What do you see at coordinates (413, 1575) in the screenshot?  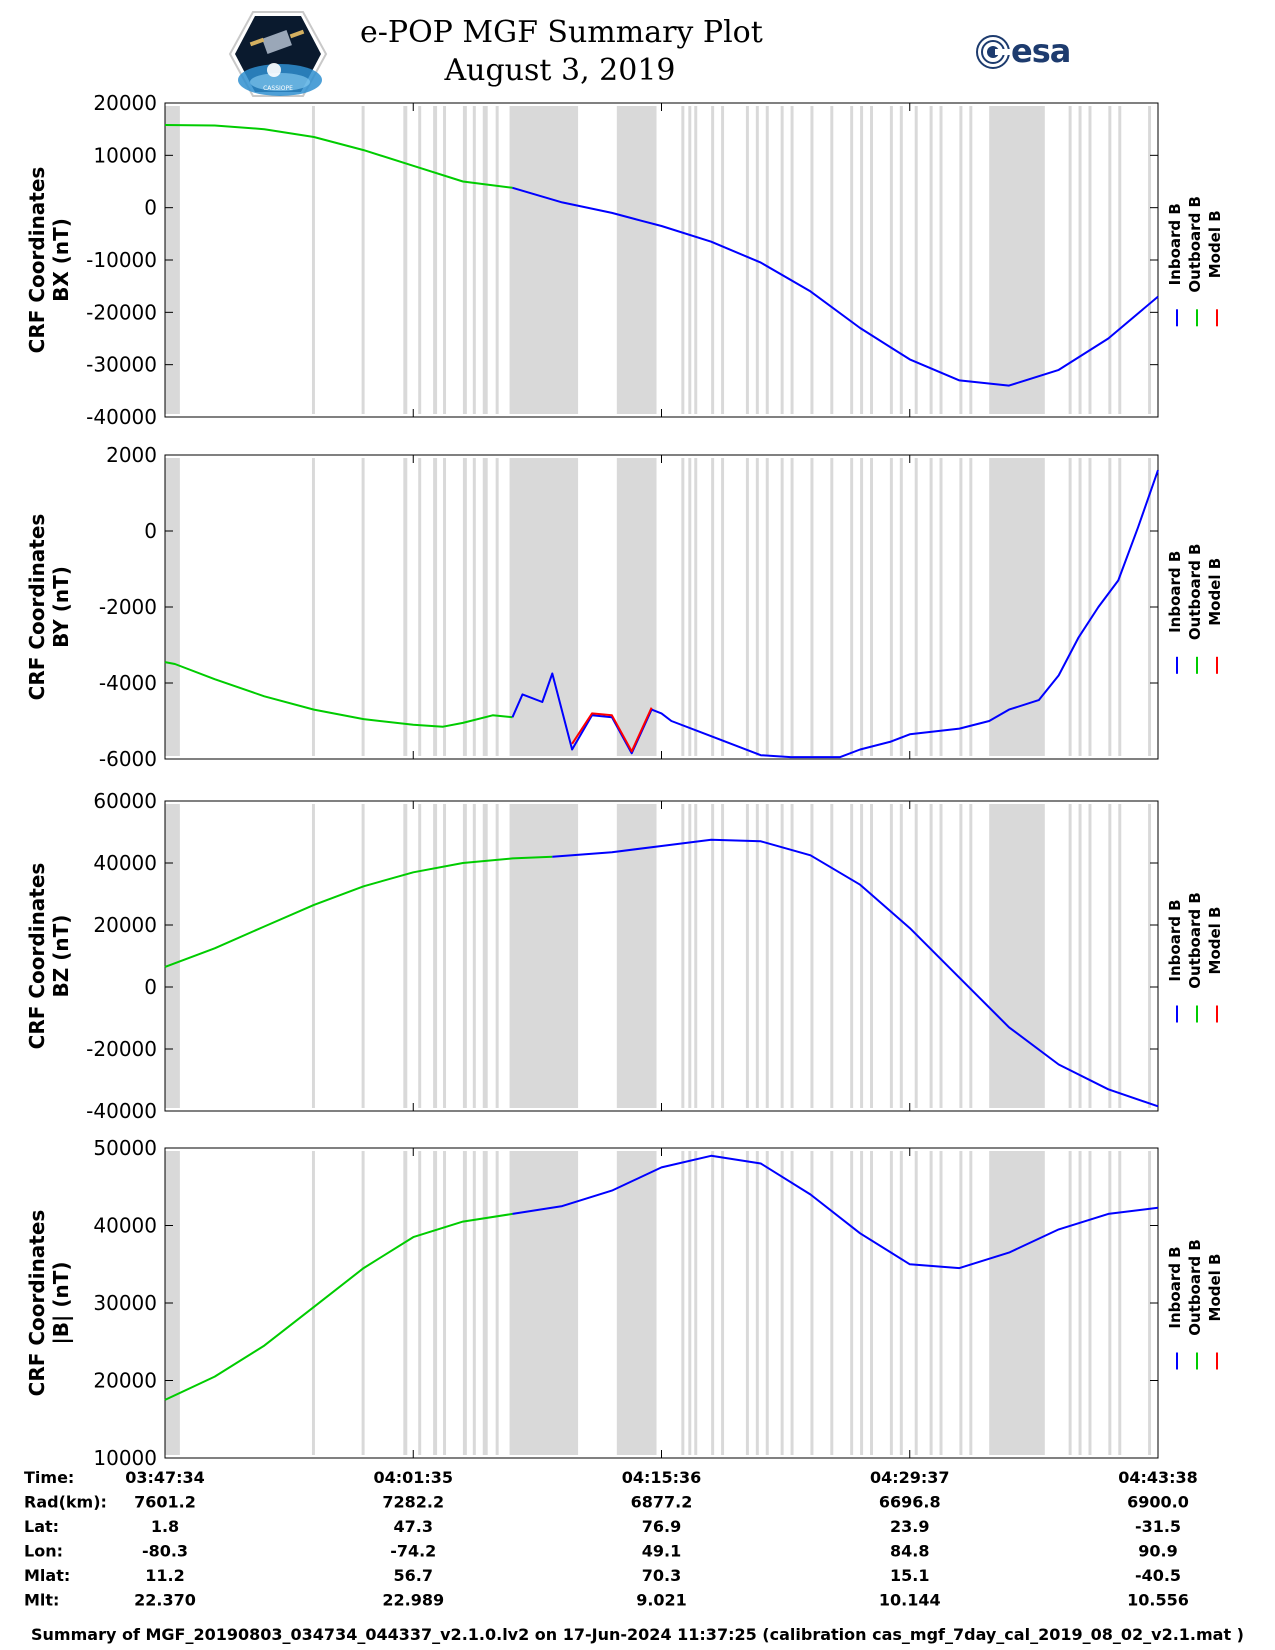 I see `info-value-5-2: 56.7` at bounding box center [413, 1575].